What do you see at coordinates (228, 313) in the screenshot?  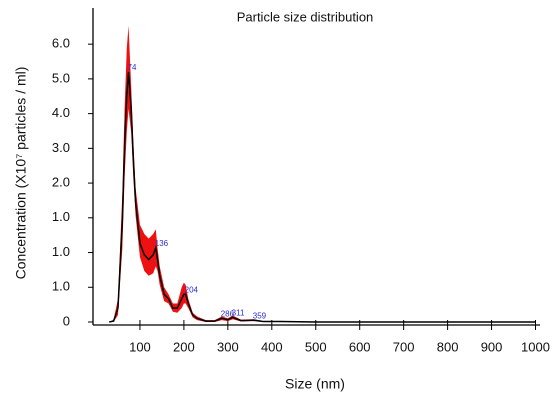 I see `peak-label: 286` at bounding box center [228, 313].